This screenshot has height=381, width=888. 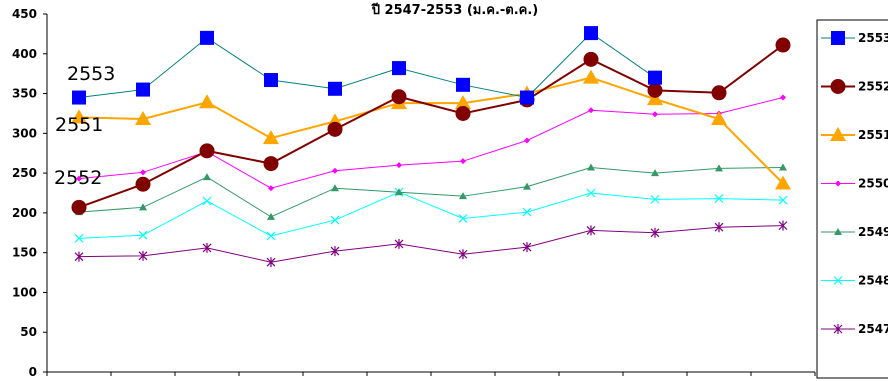 What do you see at coordinates (854, 232) in the screenshot?
I see `legend-entry-2549: 2549` at bounding box center [854, 232].